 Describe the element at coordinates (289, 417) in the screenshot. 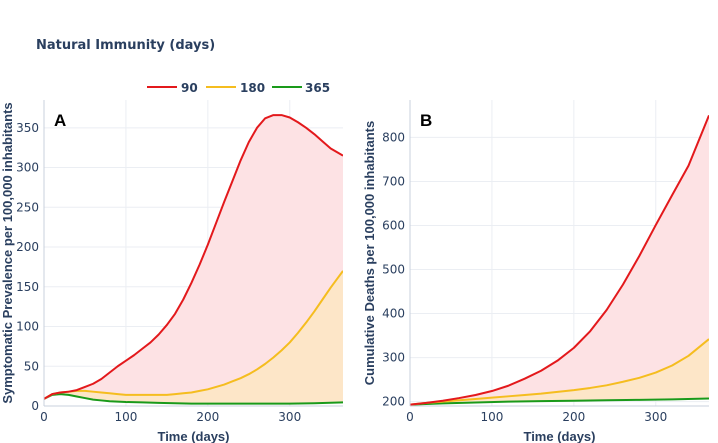

I see `panel-a-x-tick-label: 300` at that location.